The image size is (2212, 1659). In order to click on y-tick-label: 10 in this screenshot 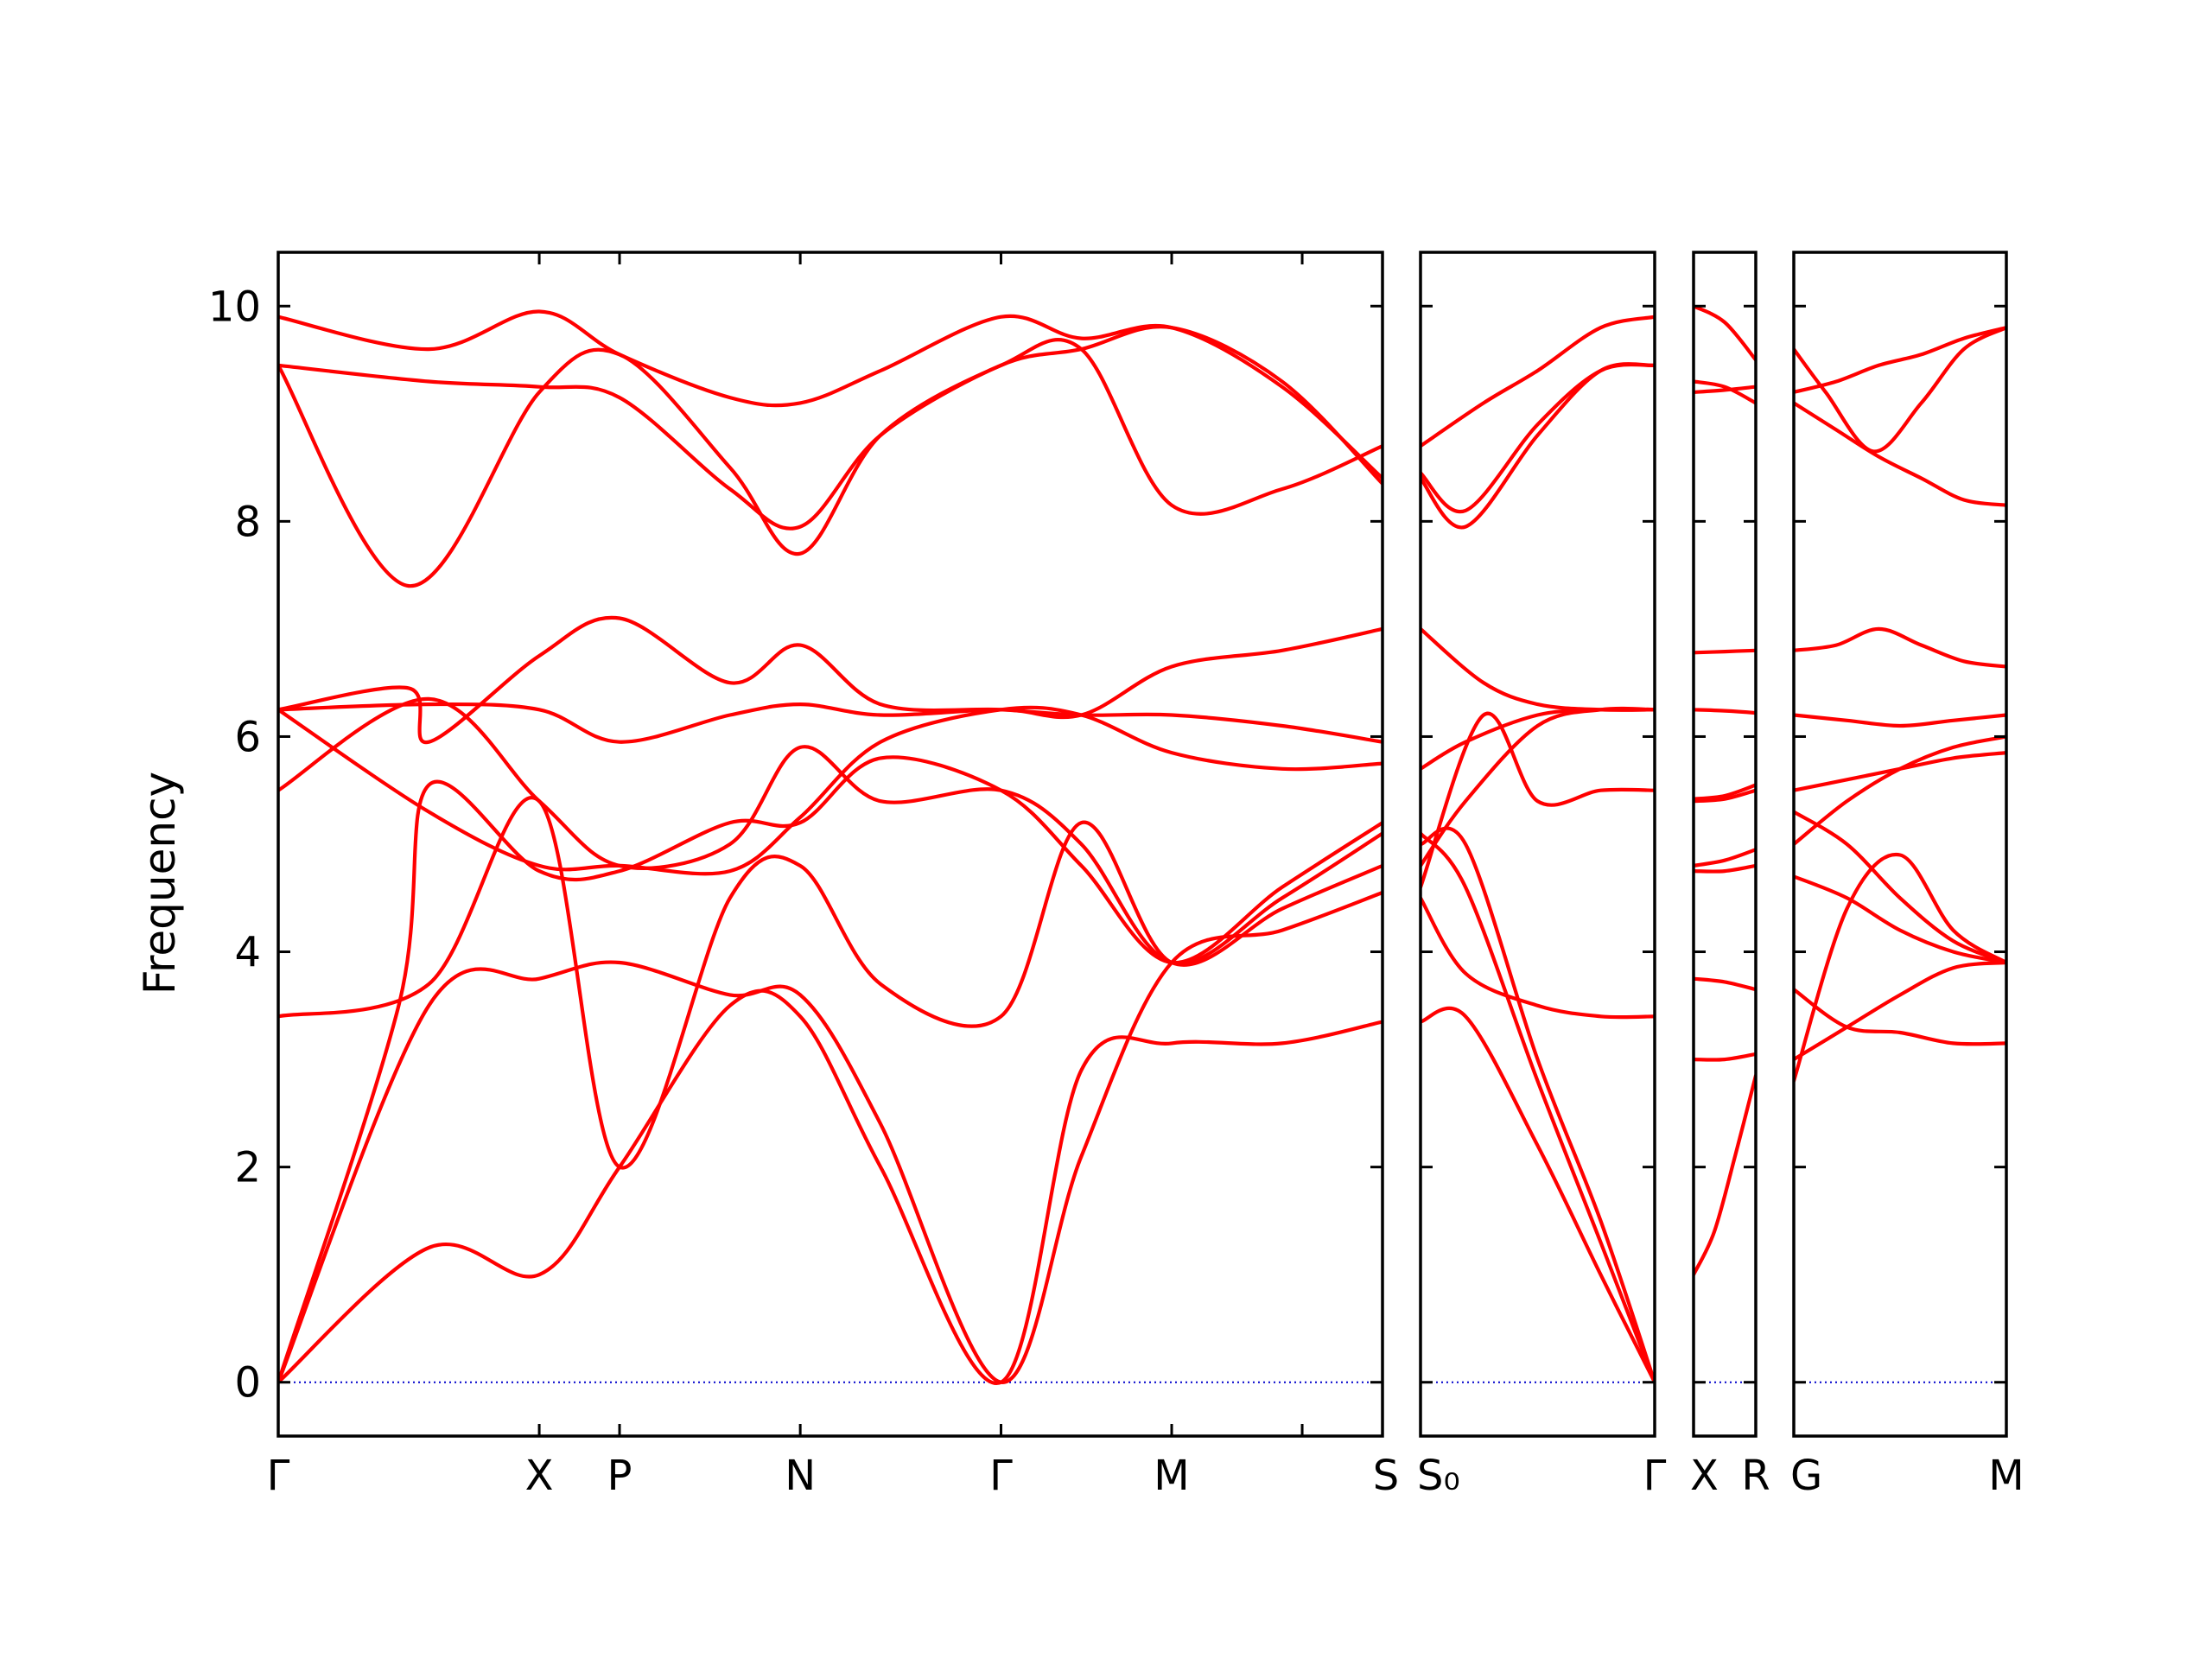, I will do `click(234, 307)`.